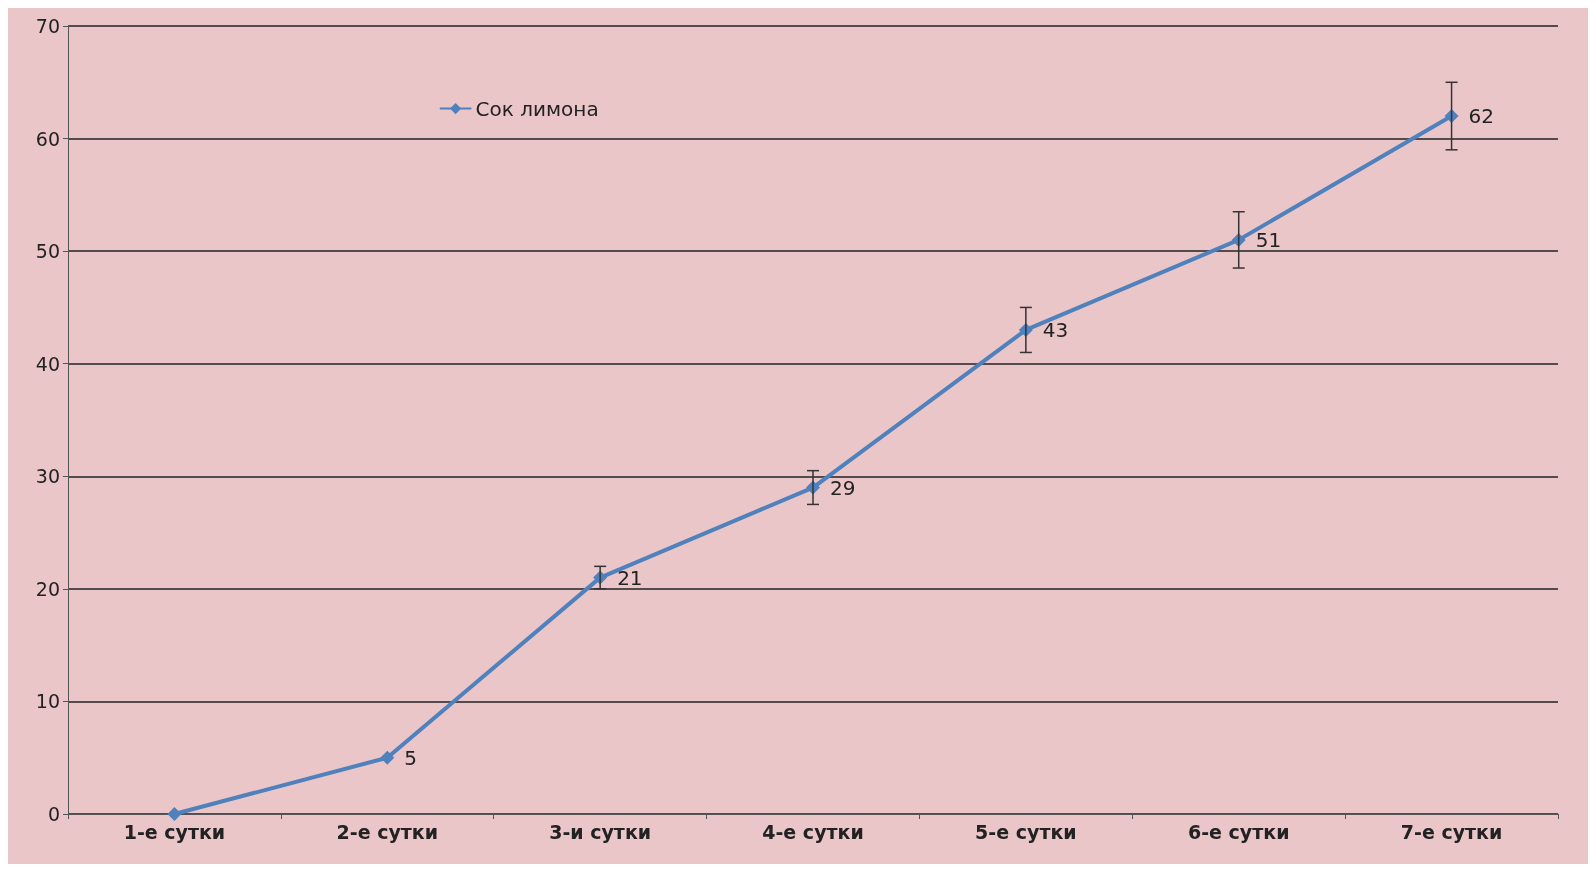  Describe the element at coordinates (411, 757) in the screenshot. I see `data-label: 5` at that location.